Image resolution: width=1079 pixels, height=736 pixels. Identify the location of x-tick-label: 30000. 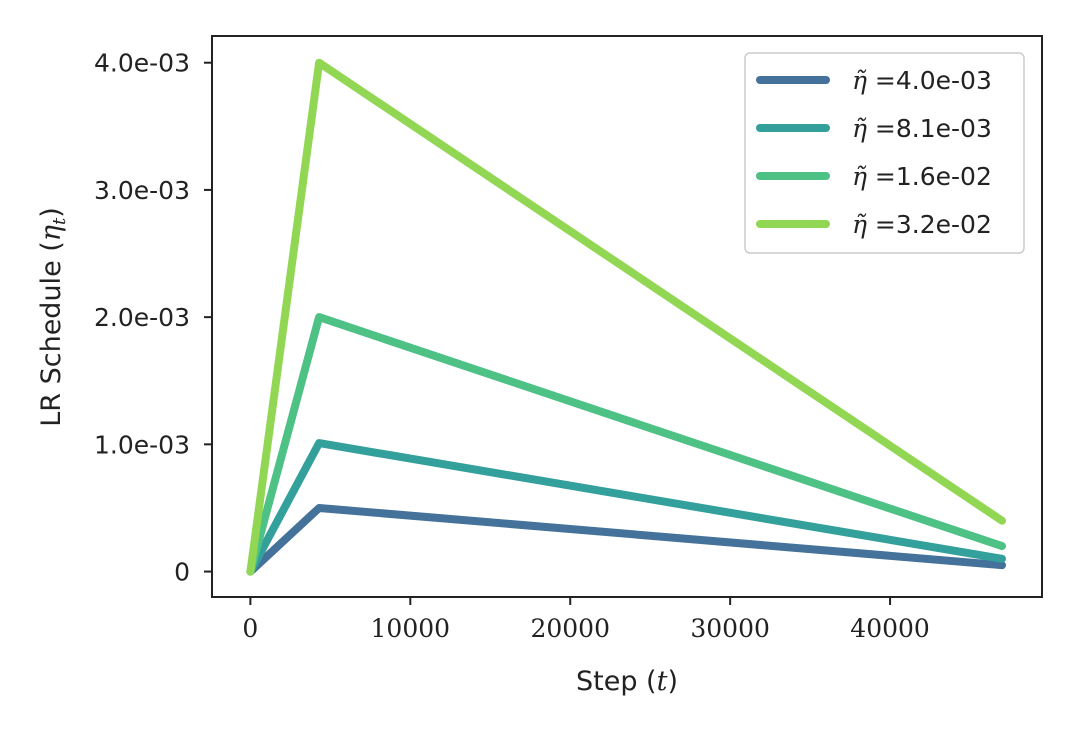
(730, 628).